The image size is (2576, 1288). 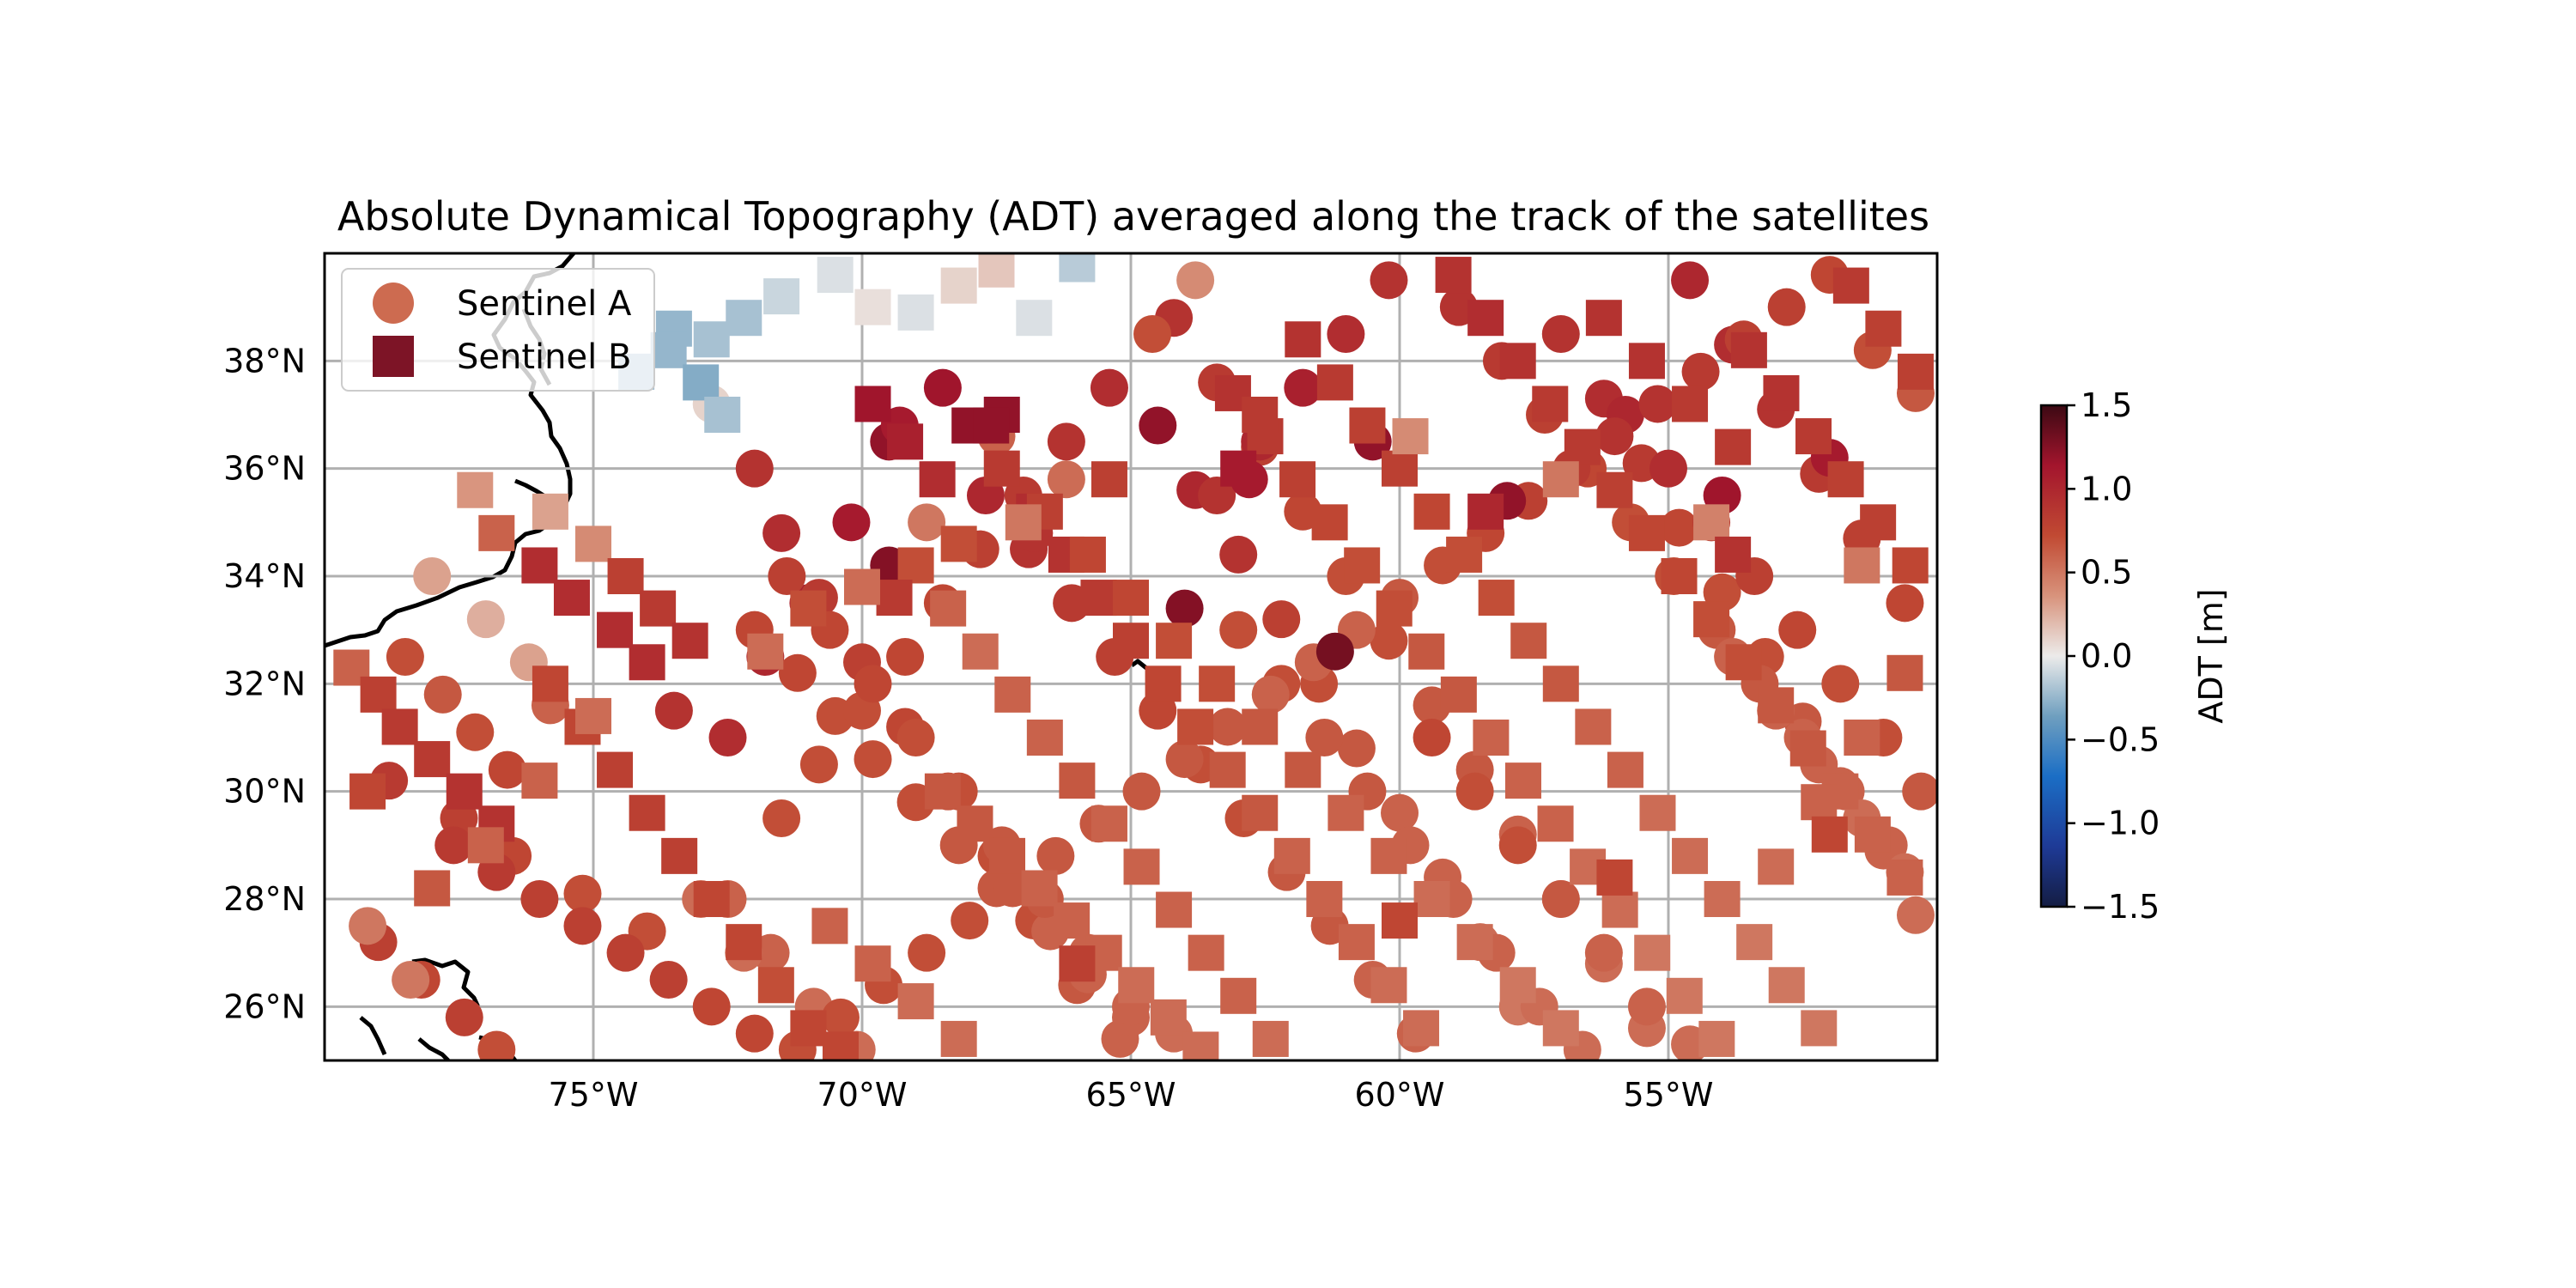 I want to click on legend-marker-sentinel-b, so click(x=393, y=356).